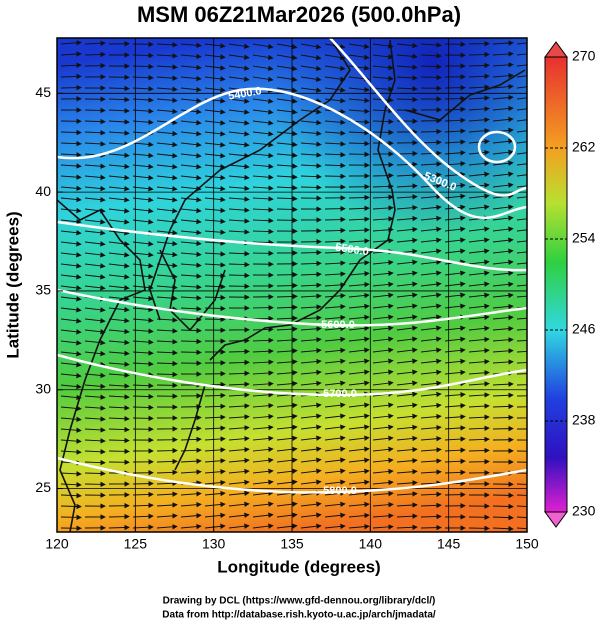 The width and height of the screenshot is (599, 625). What do you see at coordinates (340, 491) in the screenshot?
I see `contour-label: 5800.0` at bounding box center [340, 491].